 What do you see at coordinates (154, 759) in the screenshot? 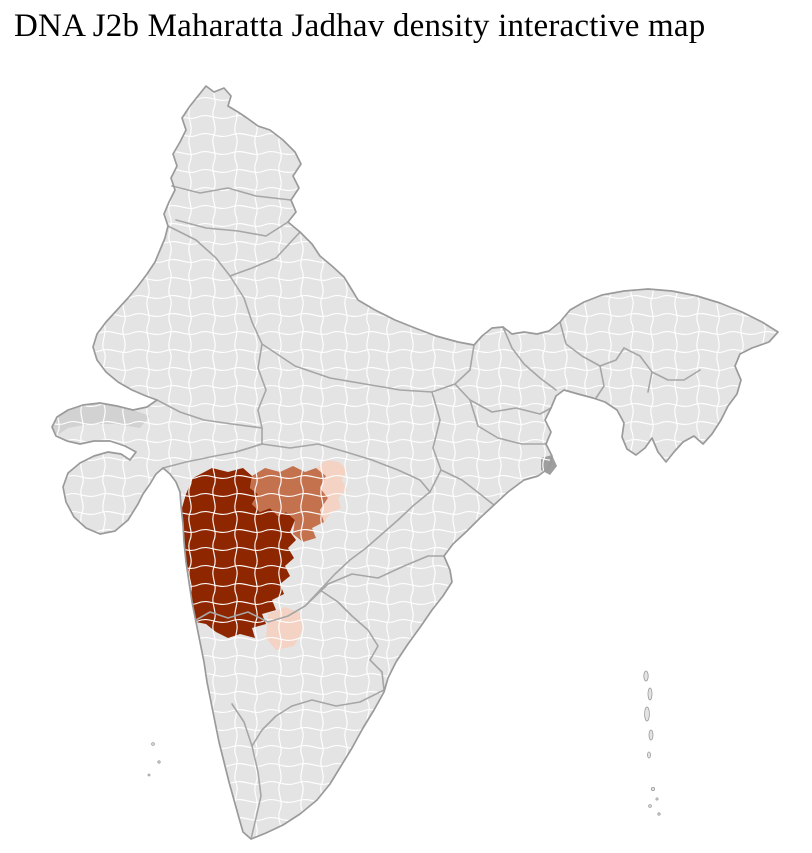
I see `lakshadweep-islands` at bounding box center [154, 759].